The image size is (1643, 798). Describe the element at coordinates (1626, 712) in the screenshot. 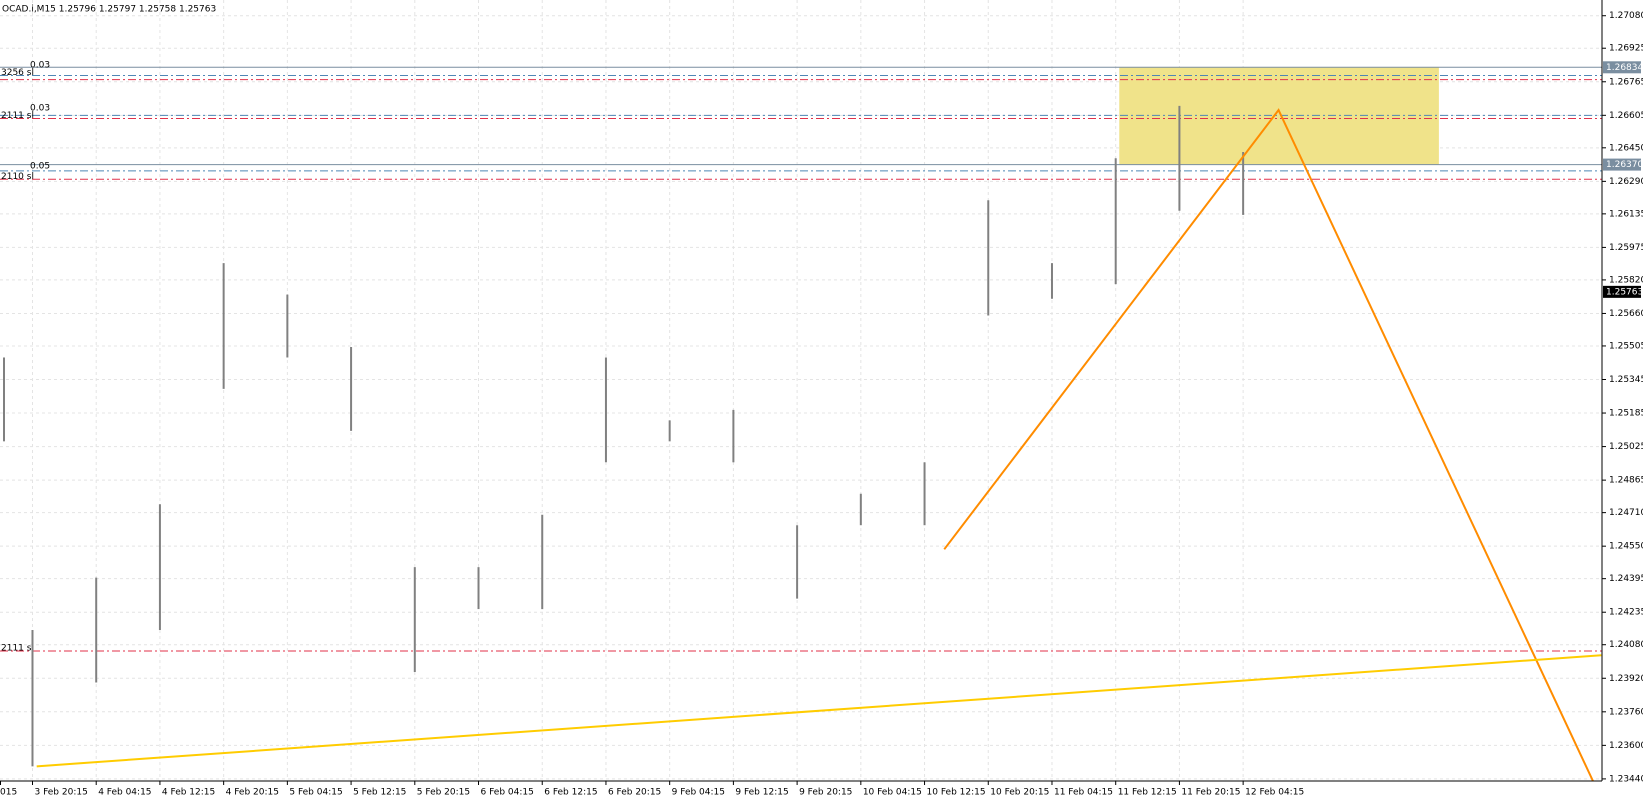

I see `y-tick-label: 1.23760` at that location.